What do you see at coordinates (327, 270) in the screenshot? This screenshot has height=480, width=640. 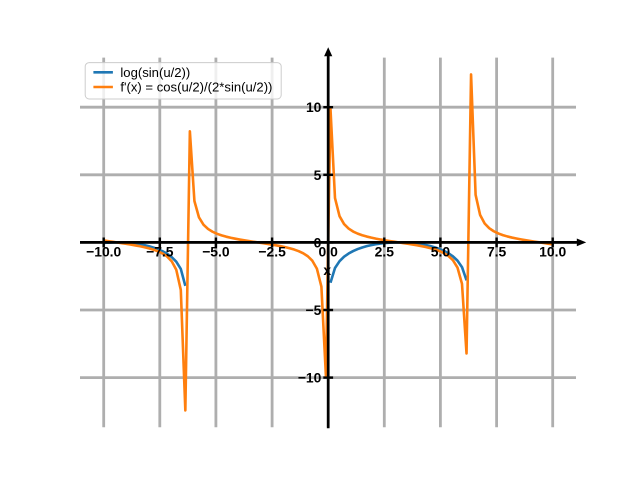 I see `svg-text: x` at bounding box center [327, 270].